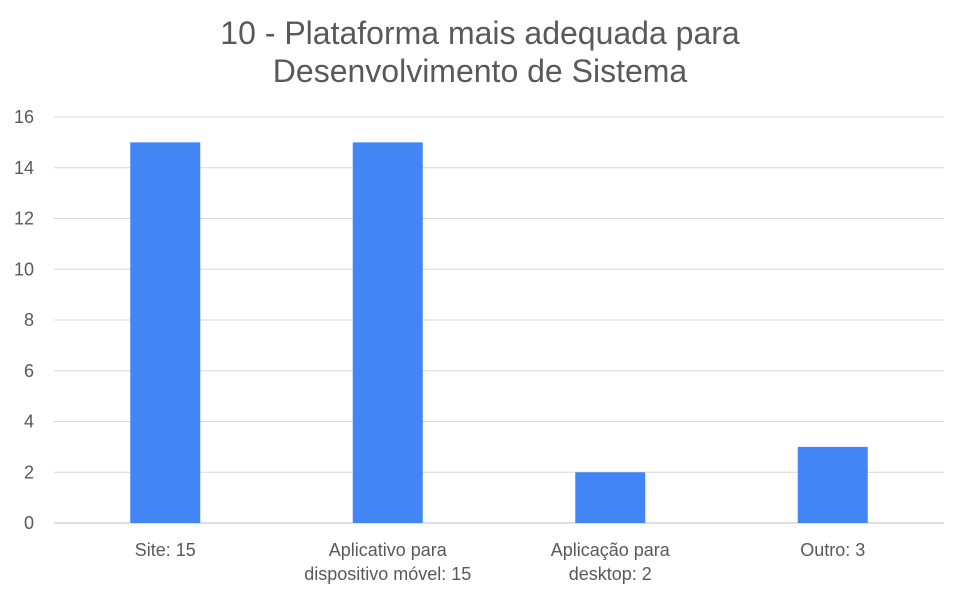  I want to click on x-category-label: Aplicação para, so click(611, 550).